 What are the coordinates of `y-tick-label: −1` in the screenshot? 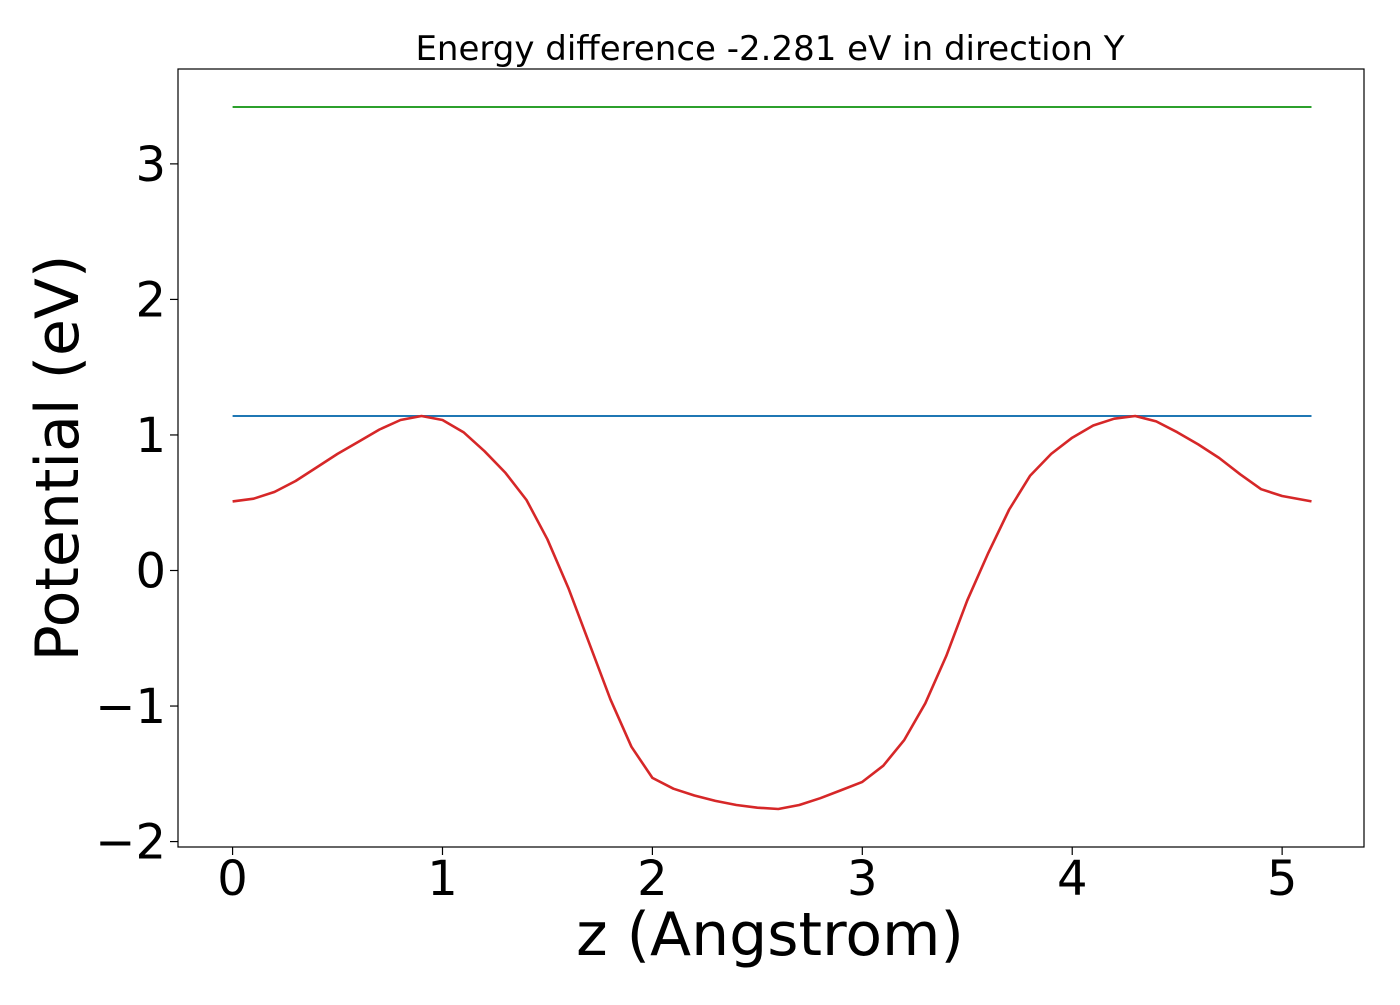 It's located at (130, 707).